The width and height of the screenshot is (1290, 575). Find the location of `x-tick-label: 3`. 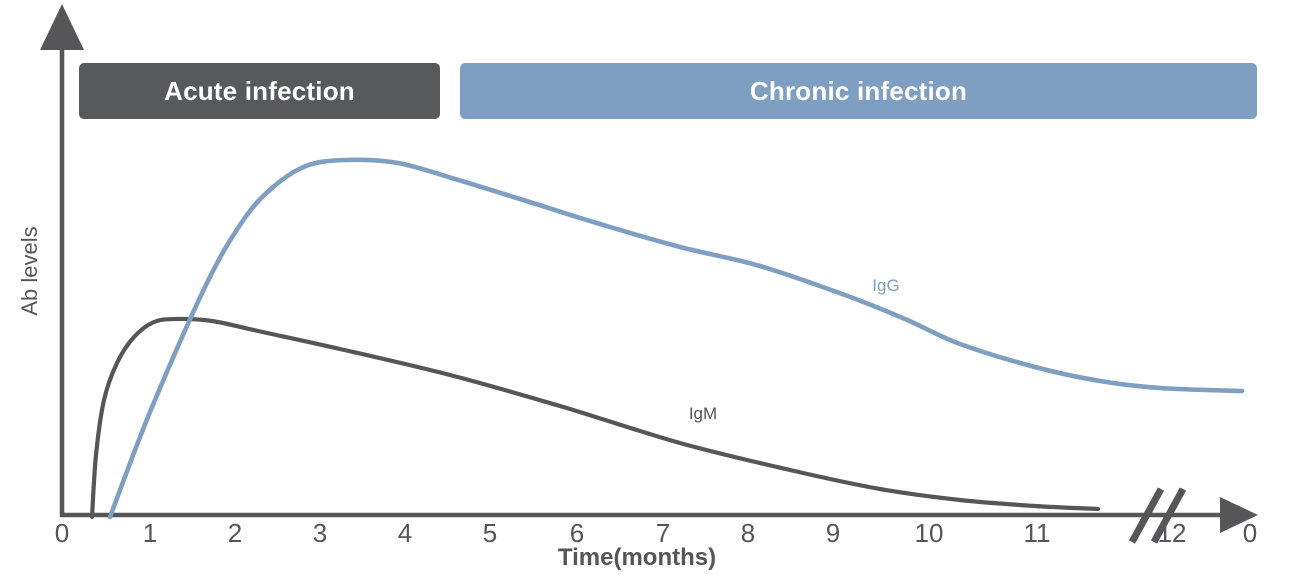

x-tick-label: 3 is located at coordinates (320, 533).